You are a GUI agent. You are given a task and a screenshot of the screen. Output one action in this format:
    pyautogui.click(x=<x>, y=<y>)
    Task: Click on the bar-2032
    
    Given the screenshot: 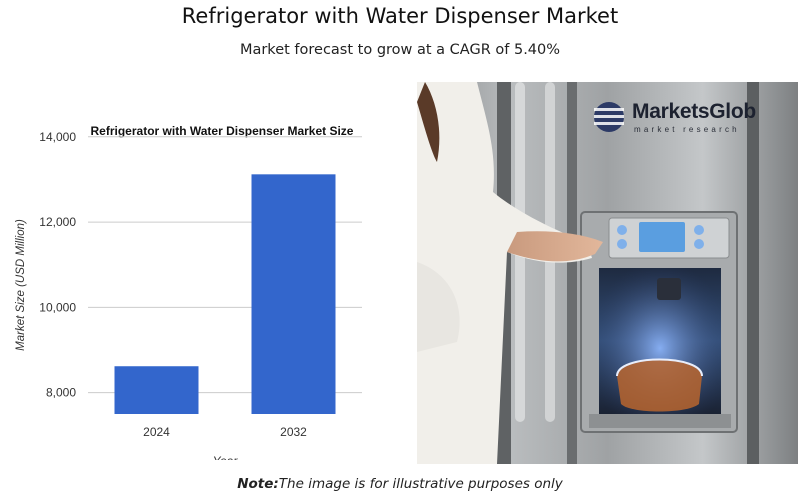 What is the action you would take?
    pyautogui.click(x=293, y=294)
    